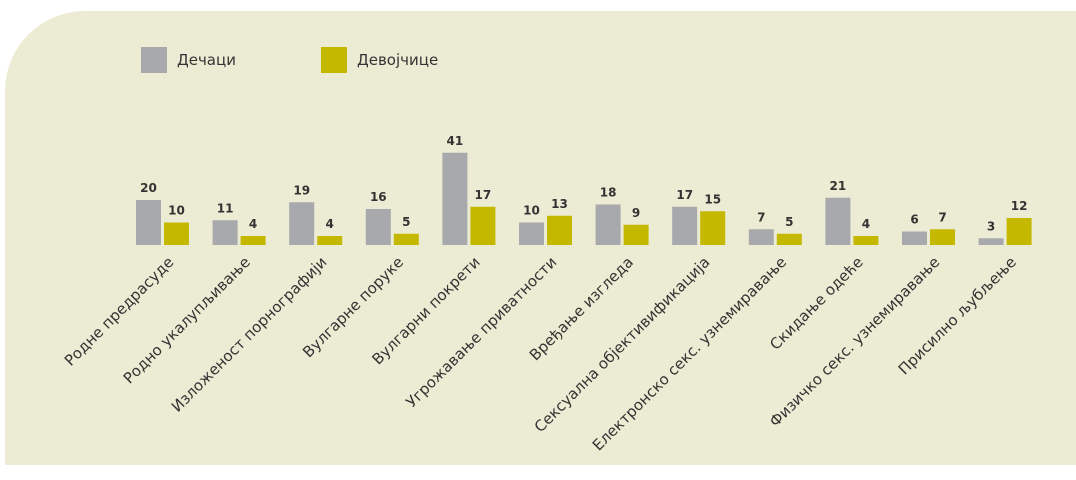  Describe the element at coordinates (866, 224) in the screenshot. I see `value-label-girls-9: 4` at that location.